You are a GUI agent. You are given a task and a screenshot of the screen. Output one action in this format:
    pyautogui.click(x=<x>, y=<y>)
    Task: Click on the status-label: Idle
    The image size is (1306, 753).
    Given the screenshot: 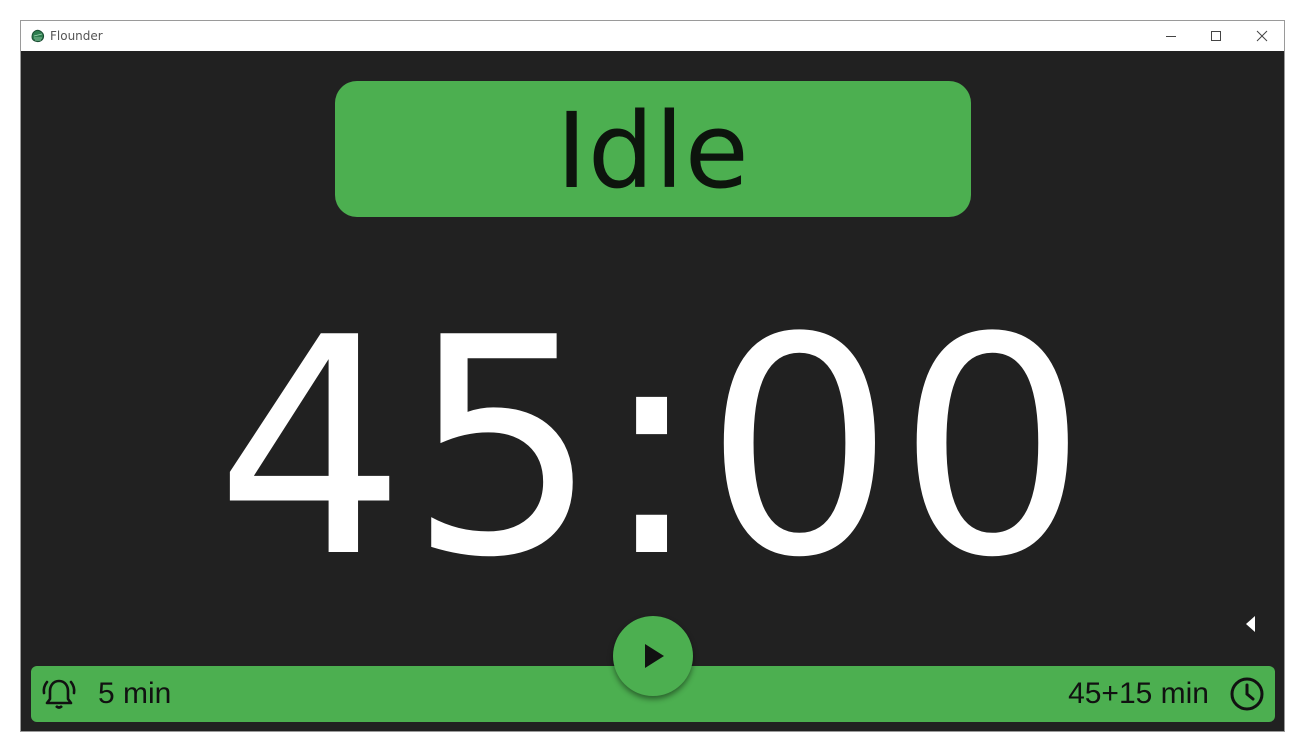 What is the action you would take?
    pyautogui.click(x=653, y=151)
    